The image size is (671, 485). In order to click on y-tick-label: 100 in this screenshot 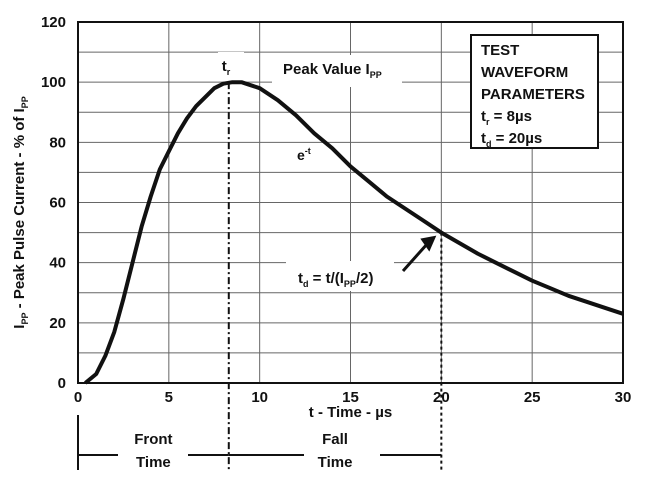, I will do `click(53, 82)`.